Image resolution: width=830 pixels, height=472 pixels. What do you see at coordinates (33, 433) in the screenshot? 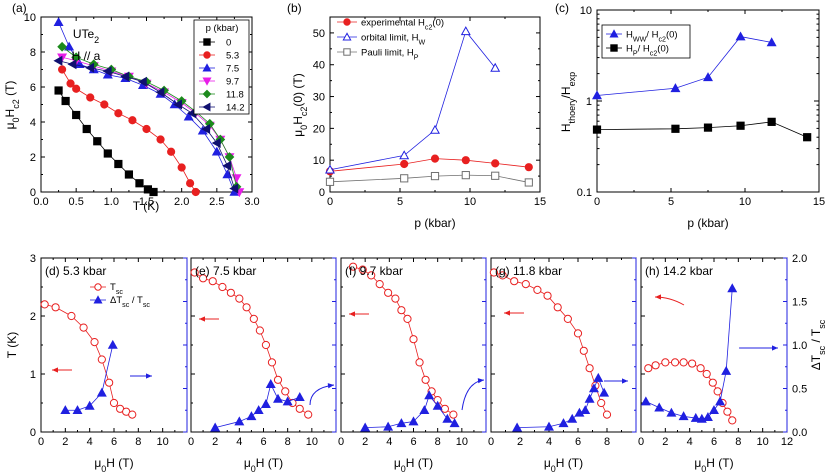
I see `y-tick-label: 0` at bounding box center [33, 433].